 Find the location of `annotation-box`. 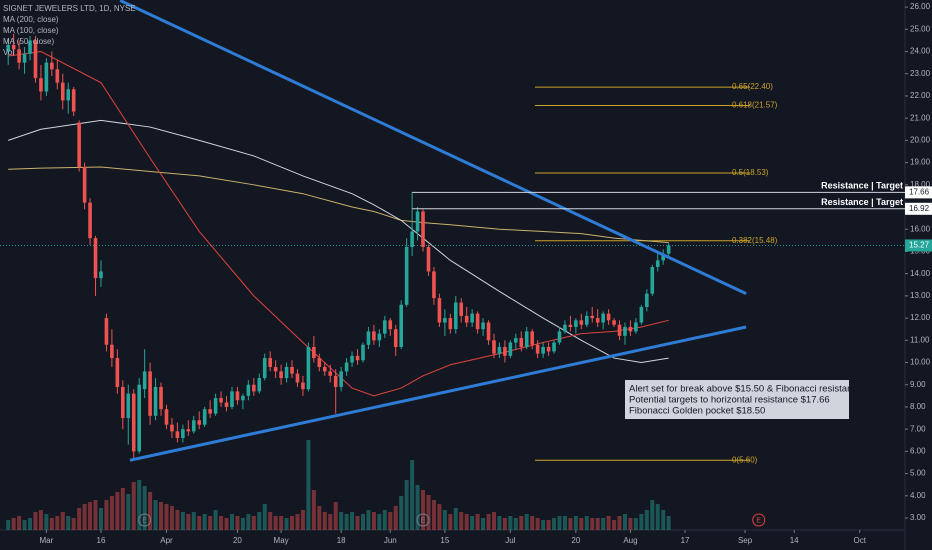

annotation-box is located at coordinates (737, 399).